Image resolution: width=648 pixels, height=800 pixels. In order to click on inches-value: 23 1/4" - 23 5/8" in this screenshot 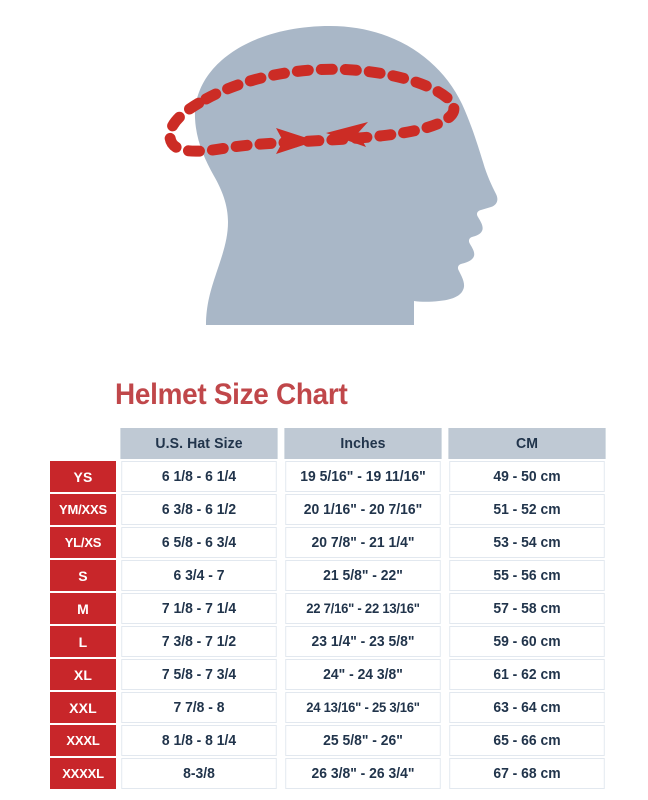, I will do `click(363, 641)`.